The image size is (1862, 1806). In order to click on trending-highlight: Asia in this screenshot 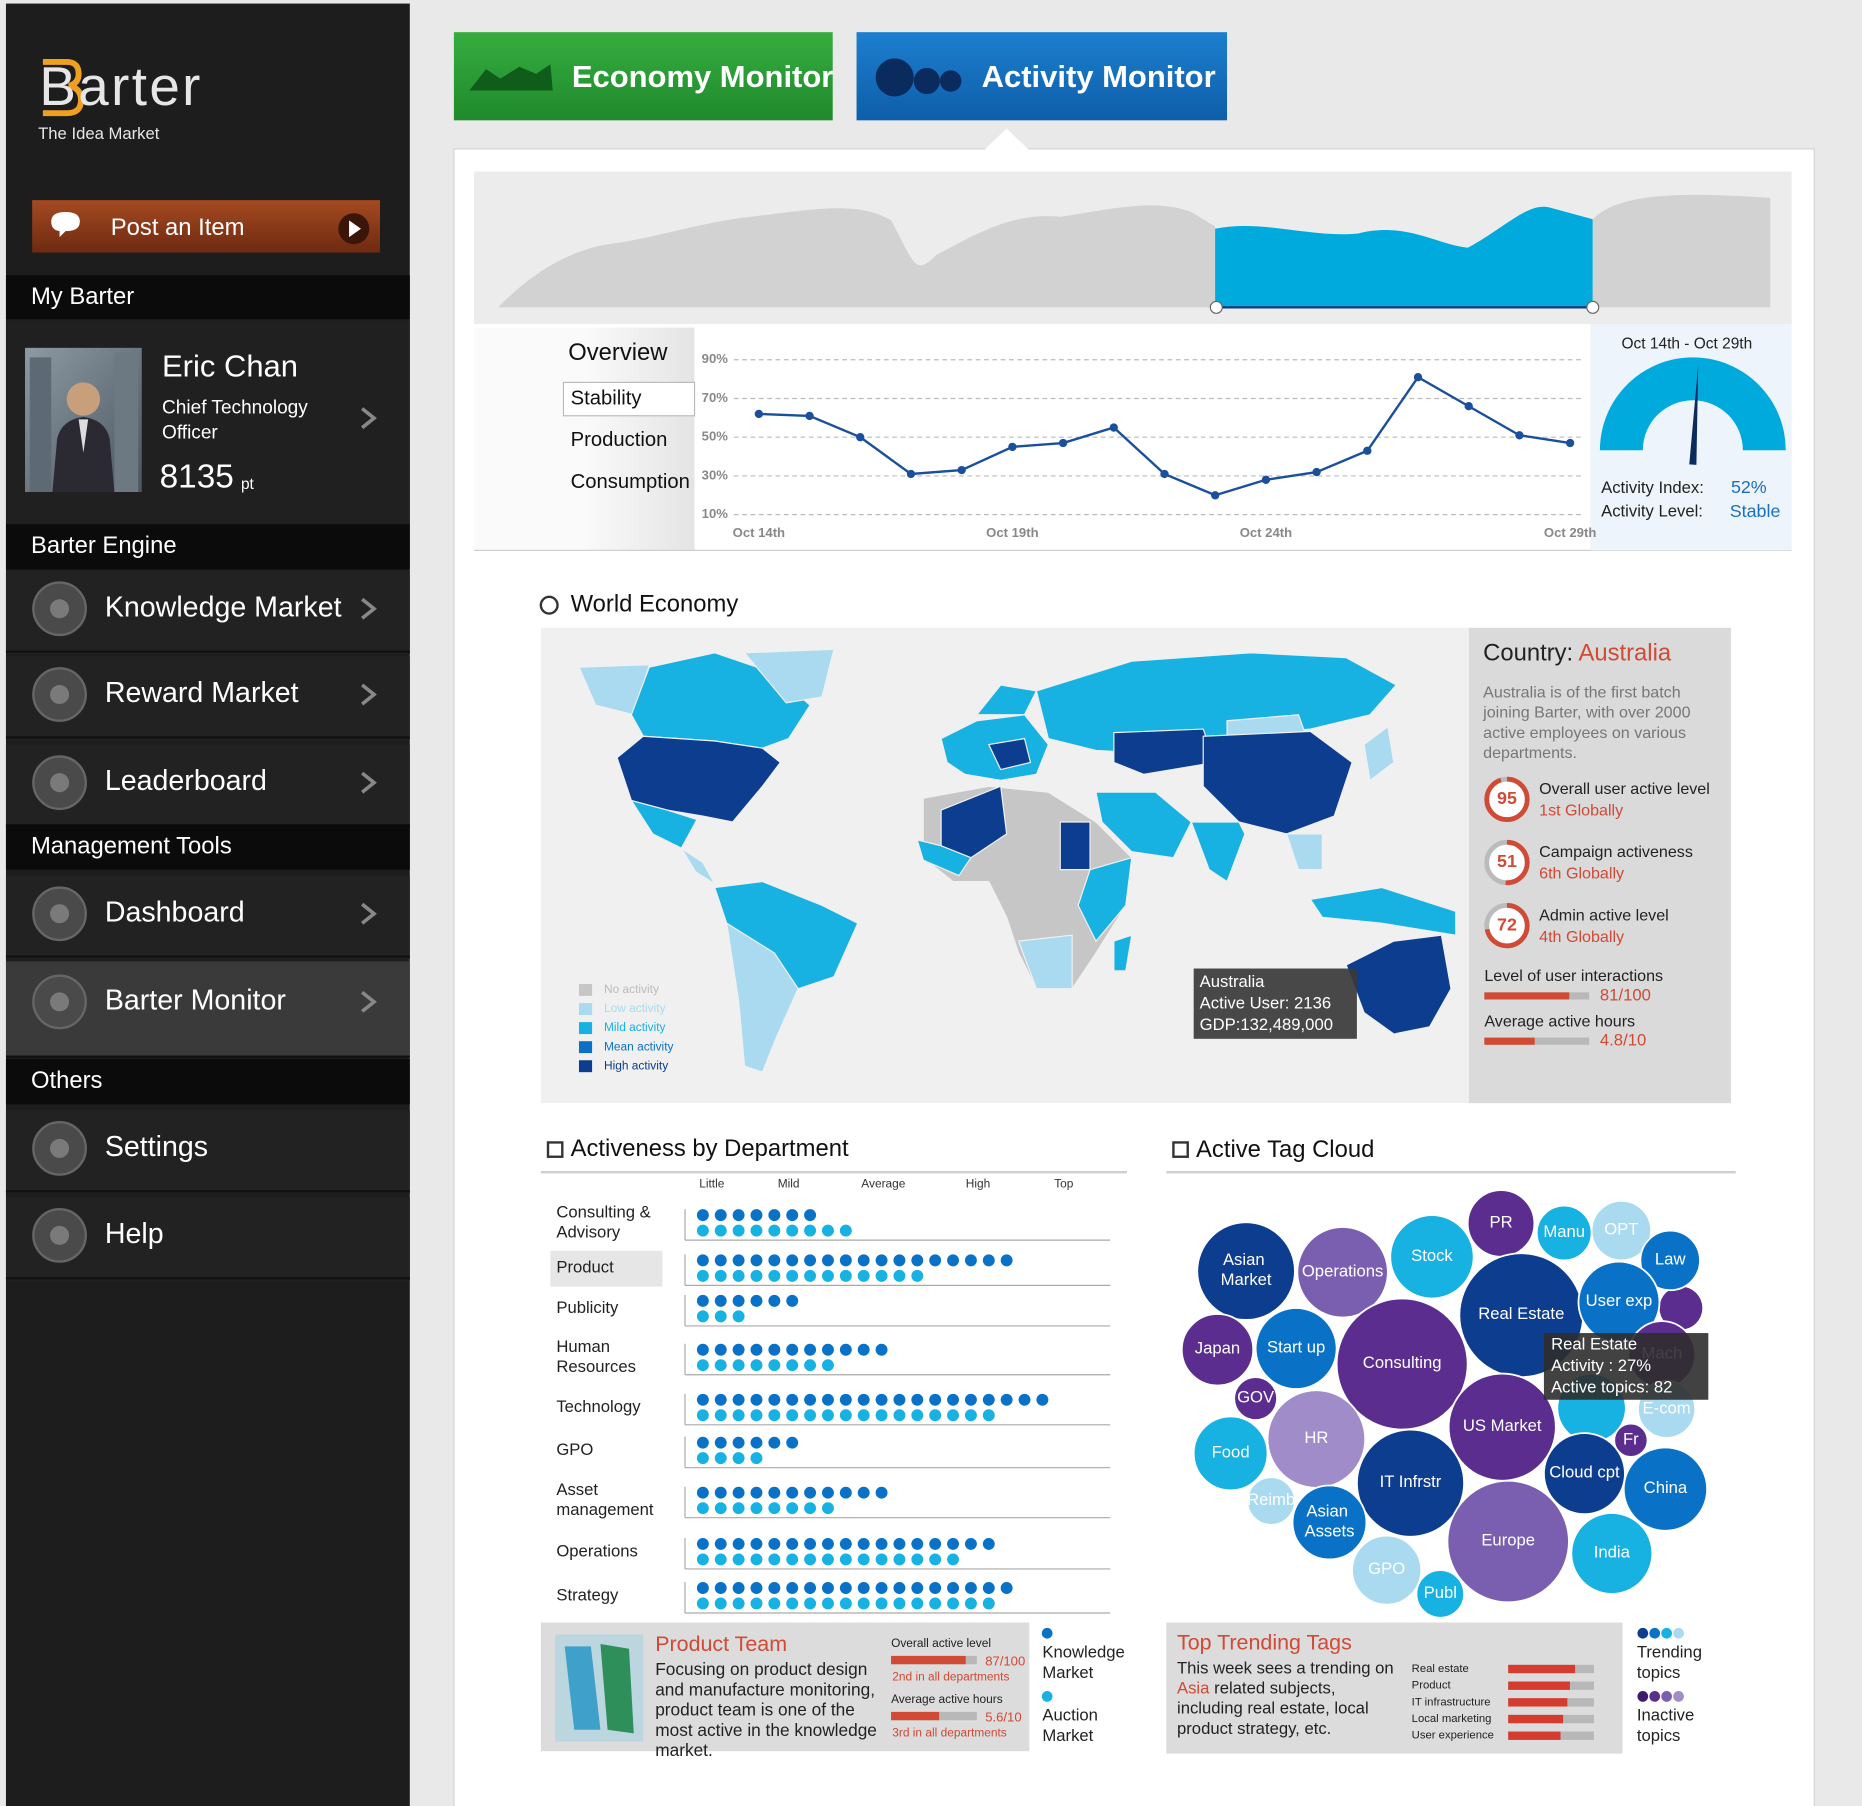, I will do `click(1193, 1688)`.